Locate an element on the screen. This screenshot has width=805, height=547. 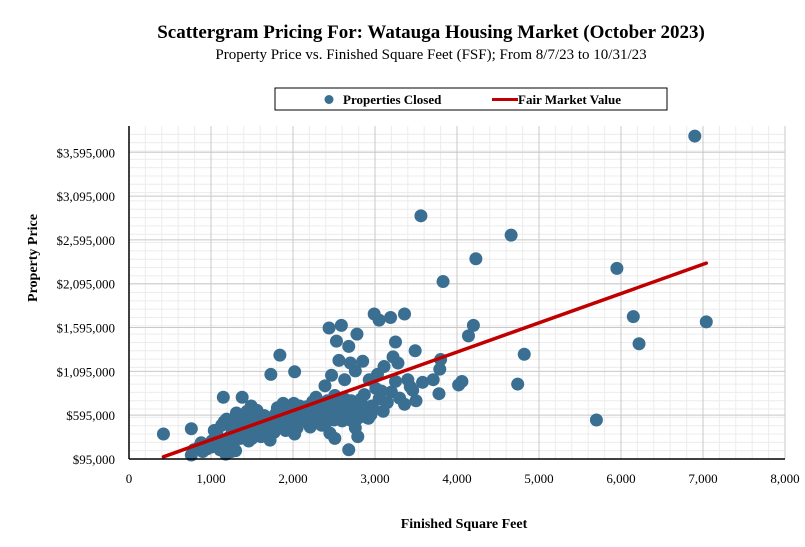
legend-box is located at coordinates (471, 99).